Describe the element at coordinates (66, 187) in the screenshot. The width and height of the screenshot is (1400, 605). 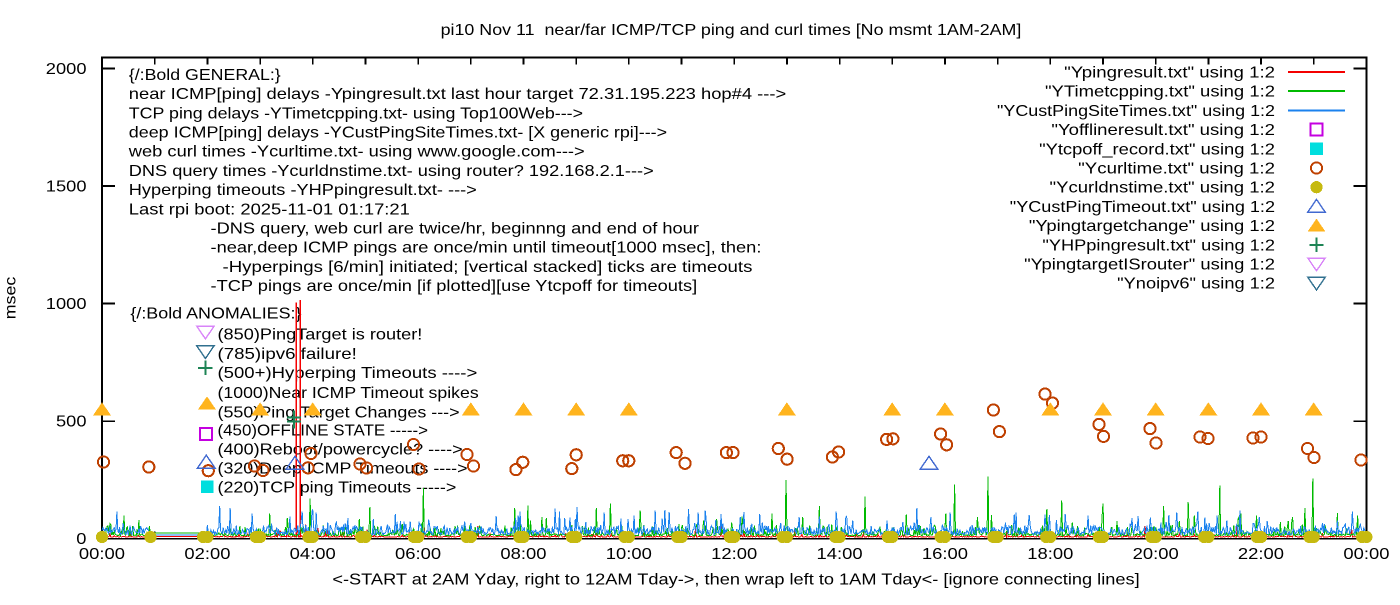
I see `svg-text: 1500` at that location.